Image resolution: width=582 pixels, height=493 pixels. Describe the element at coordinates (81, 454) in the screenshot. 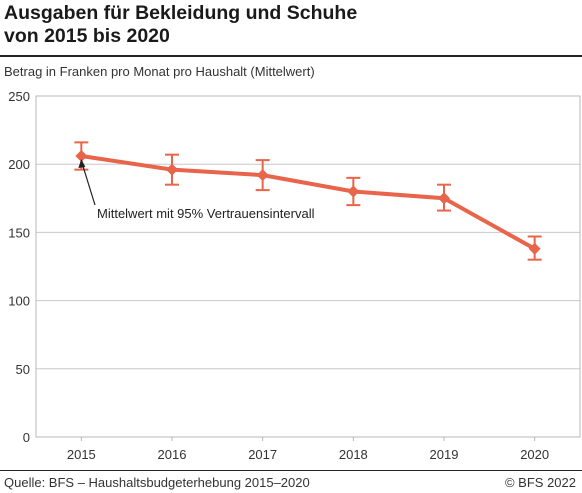

I see `x-tick-label: 2015` at that location.